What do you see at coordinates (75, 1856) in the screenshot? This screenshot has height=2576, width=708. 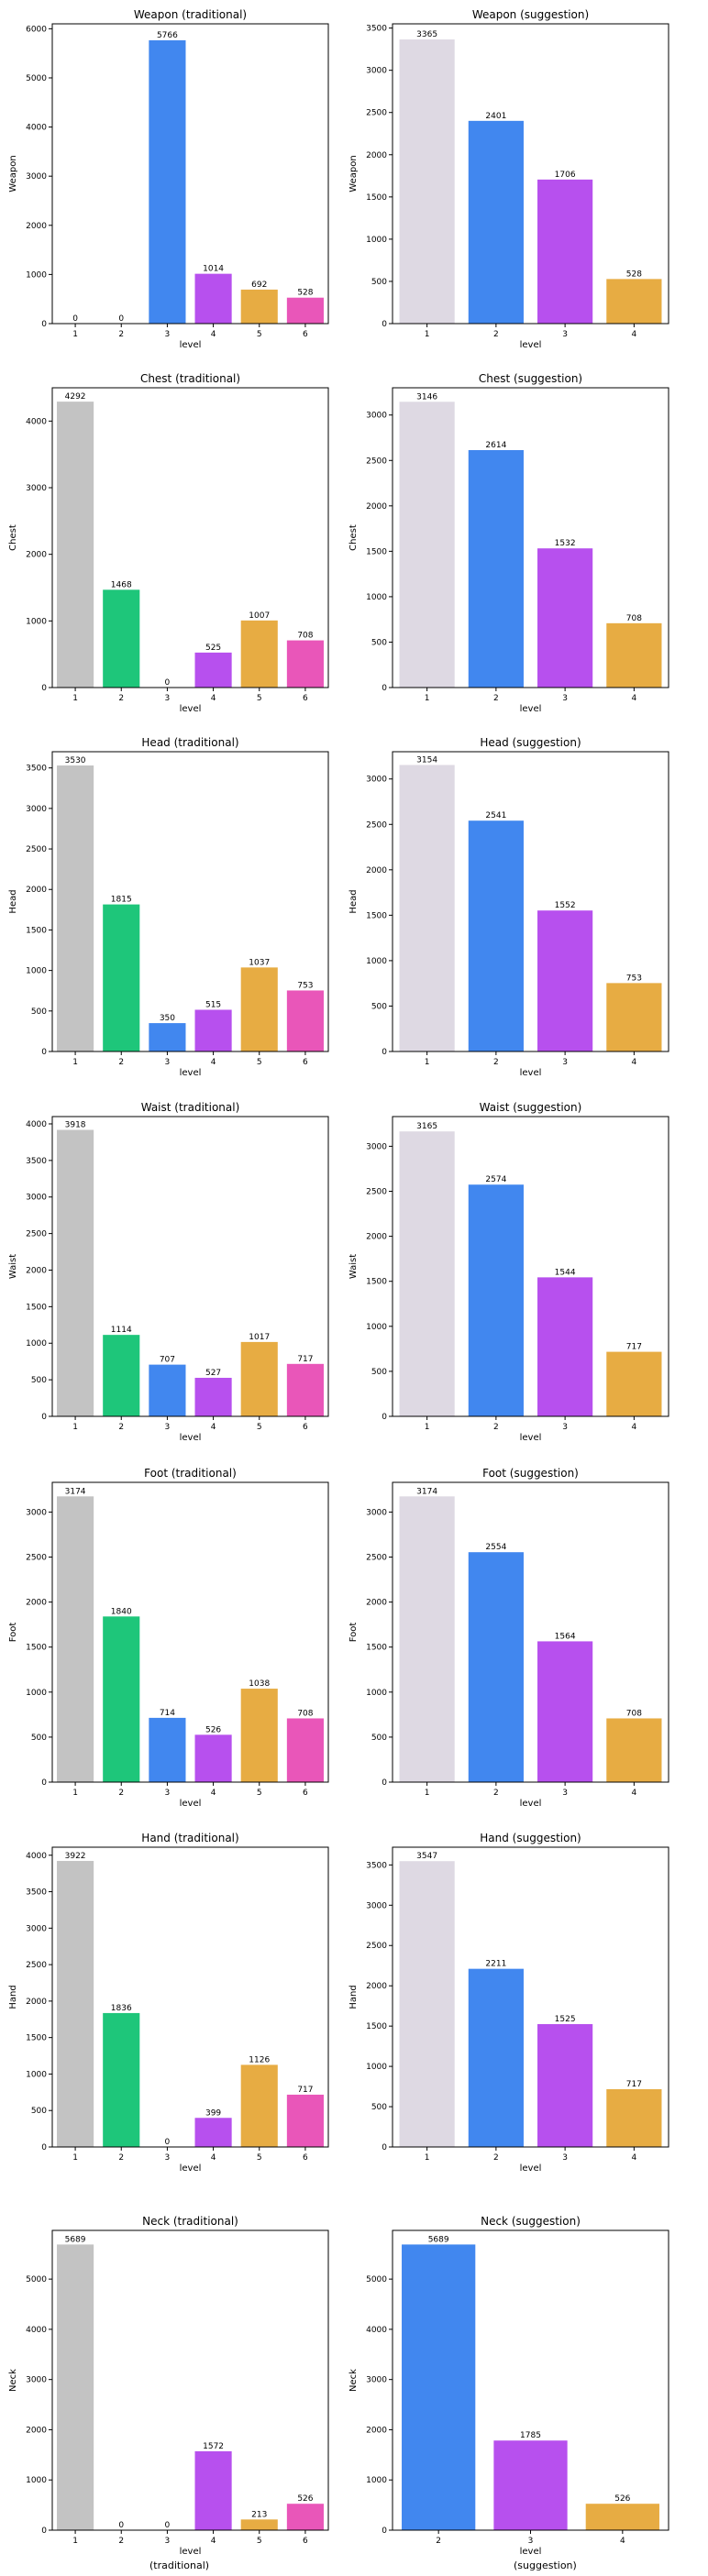 I see `data-label: 3922` at bounding box center [75, 1856].